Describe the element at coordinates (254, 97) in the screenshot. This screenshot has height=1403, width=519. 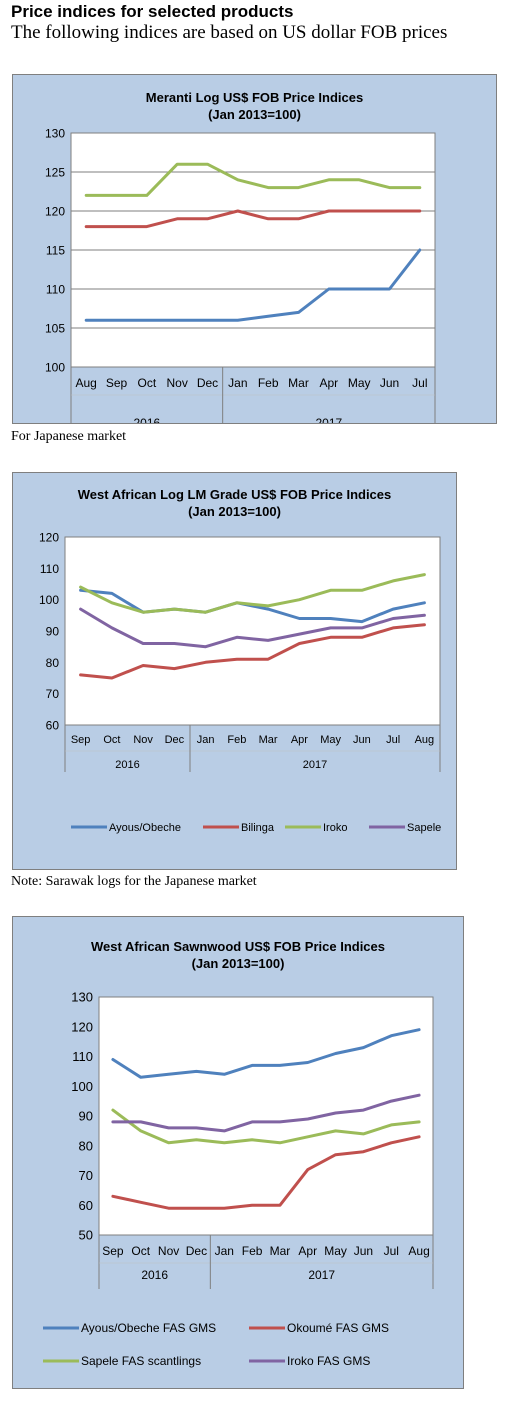
I see `chart-title: Meranti Log US$ FOB Price Indices` at that location.